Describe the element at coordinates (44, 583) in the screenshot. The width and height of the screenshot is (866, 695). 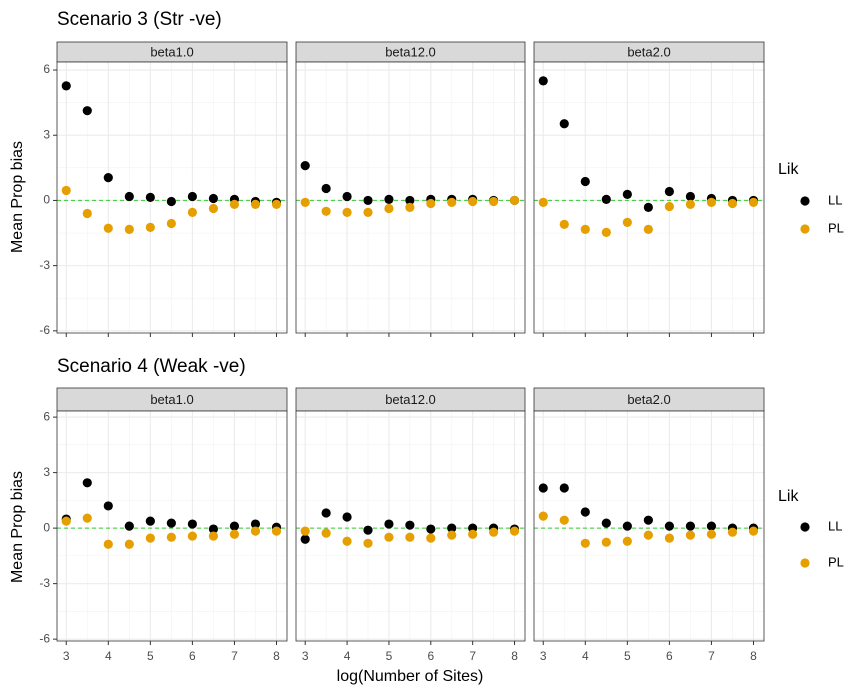
I see `y-tick-label: -3` at that location.